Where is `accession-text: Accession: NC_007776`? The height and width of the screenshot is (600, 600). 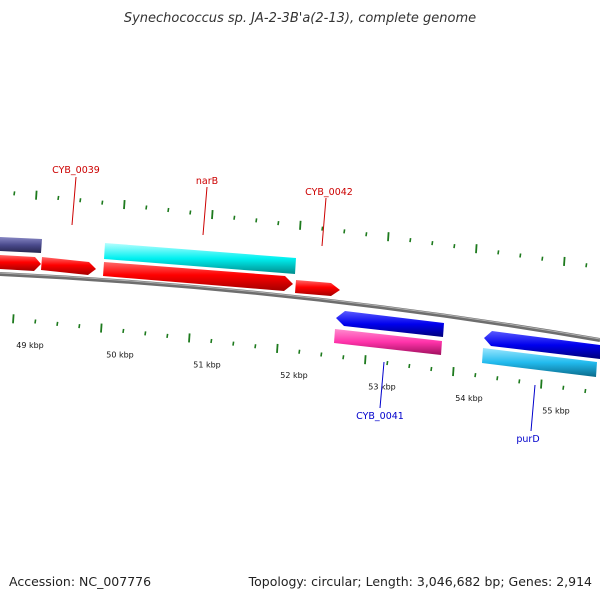
accession-text: Accession: NC_007776 is located at coordinates (80, 581).